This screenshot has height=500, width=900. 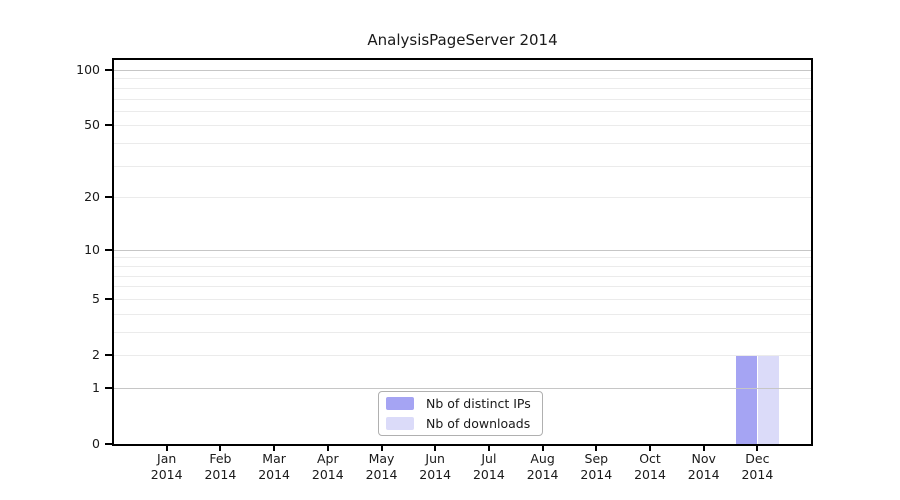 I want to click on legend: Nb of distinct IPs Nb of downloads, so click(x=460, y=413).